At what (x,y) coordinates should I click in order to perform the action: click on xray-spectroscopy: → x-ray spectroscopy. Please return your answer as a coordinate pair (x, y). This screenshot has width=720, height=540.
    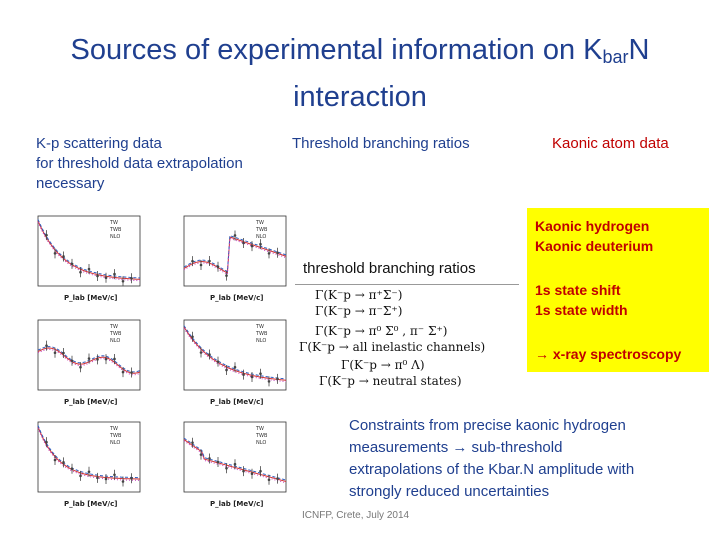
    Looking at the image, I should click on (608, 354).